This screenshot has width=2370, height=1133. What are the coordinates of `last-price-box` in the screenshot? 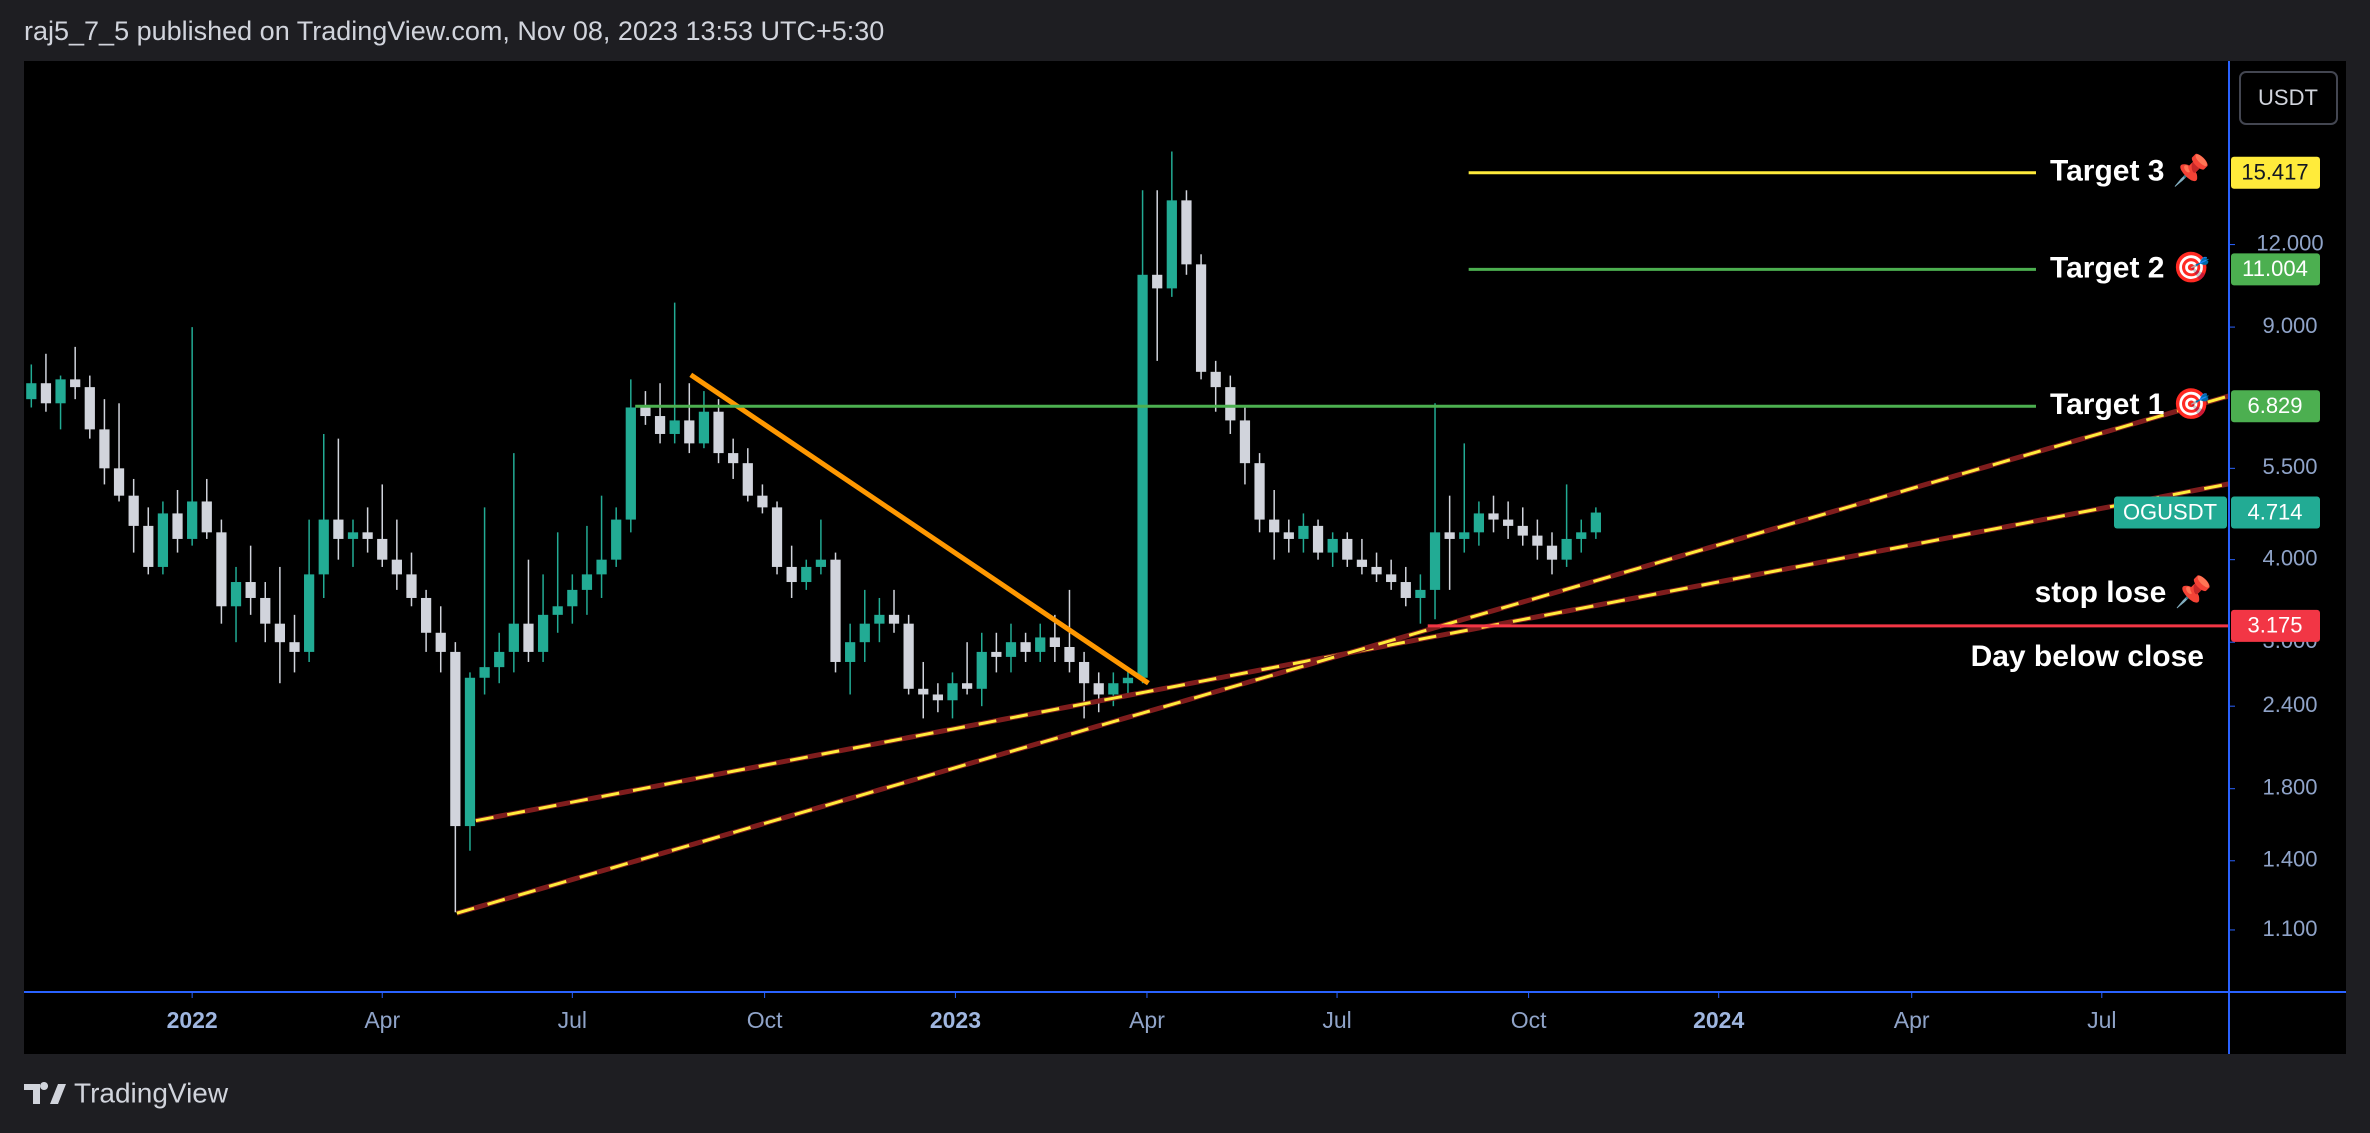 It's located at (2275, 512).